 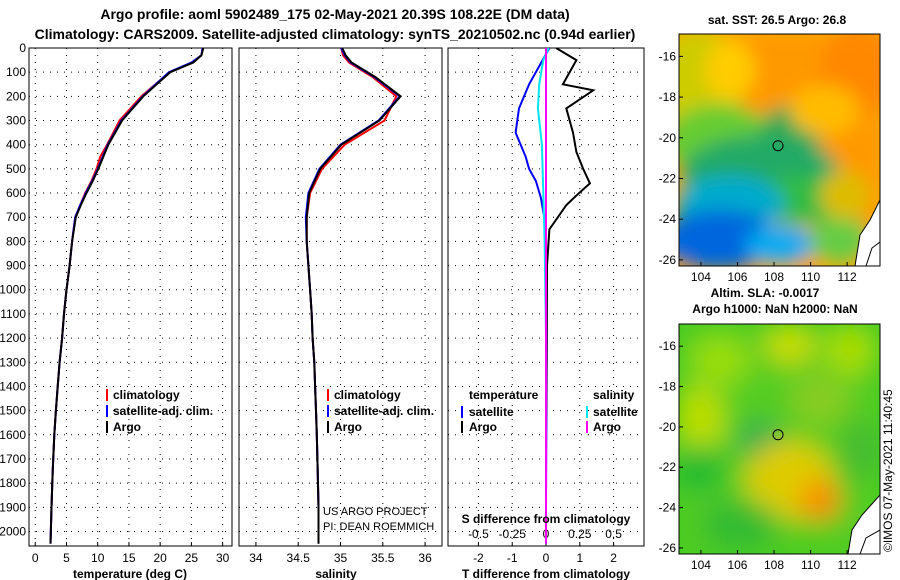 I want to click on sla-map-title1: Altim. SLA: -0.0017, so click(x=765, y=293).